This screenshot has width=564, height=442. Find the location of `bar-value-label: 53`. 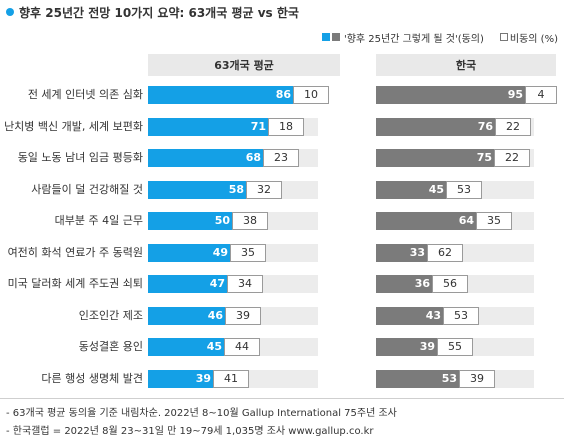

bar-value-label: 53 is located at coordinates (449, 378).